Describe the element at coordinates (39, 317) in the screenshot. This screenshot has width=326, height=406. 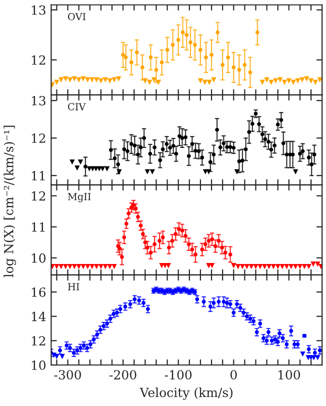
I see `y-tick-label: 14` at that location.